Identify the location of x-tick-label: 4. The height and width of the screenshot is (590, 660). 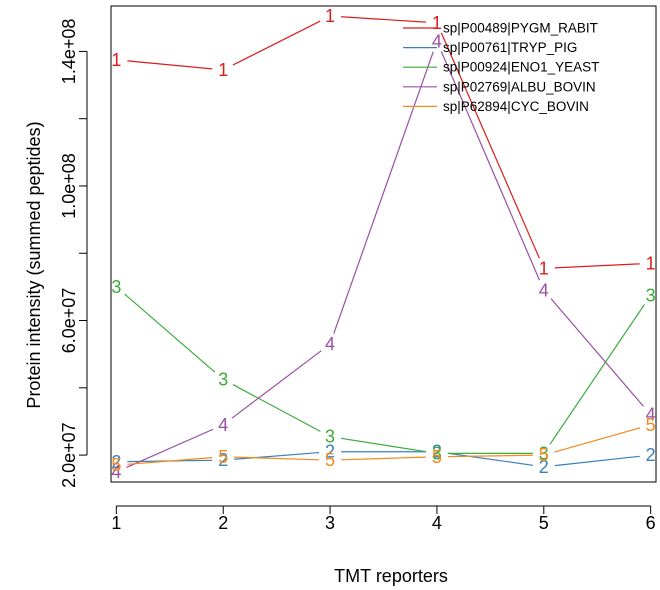
(437, 523).